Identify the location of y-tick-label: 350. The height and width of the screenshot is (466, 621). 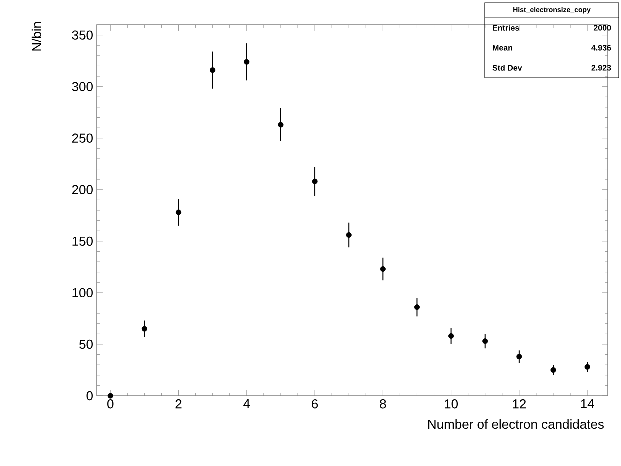
(82, 35).